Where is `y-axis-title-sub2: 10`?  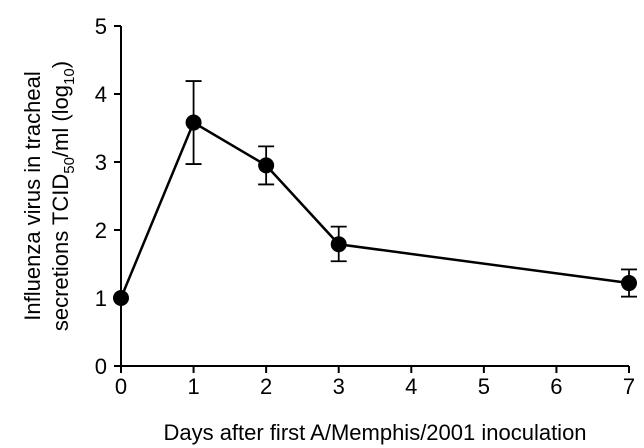 y-axis-title-sub2: 10 is located at coordinates (69, 76).